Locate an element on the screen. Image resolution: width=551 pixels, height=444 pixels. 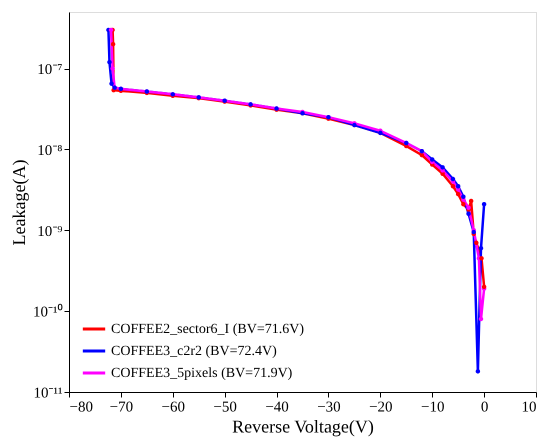
x-tick-label: −60 is located at coordinates (174, 408).